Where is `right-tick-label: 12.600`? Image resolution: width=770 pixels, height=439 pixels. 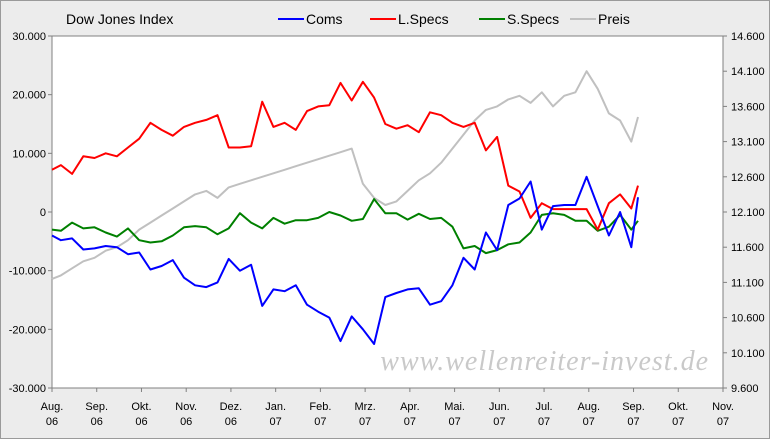
right-tick-label: 12.600 is located at coordinates (748, 178).